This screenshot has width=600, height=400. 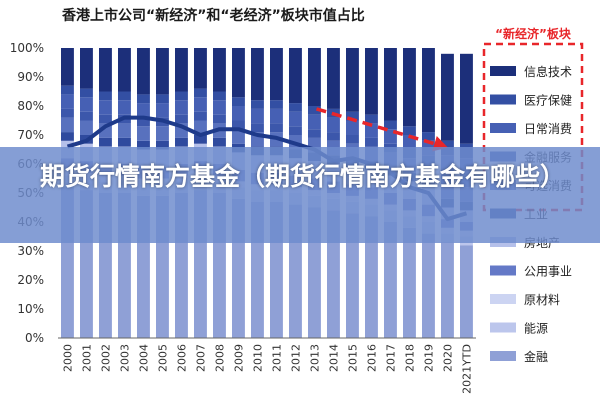 I want to click on x-tick-label: 2013, so click(x=315, y=358).